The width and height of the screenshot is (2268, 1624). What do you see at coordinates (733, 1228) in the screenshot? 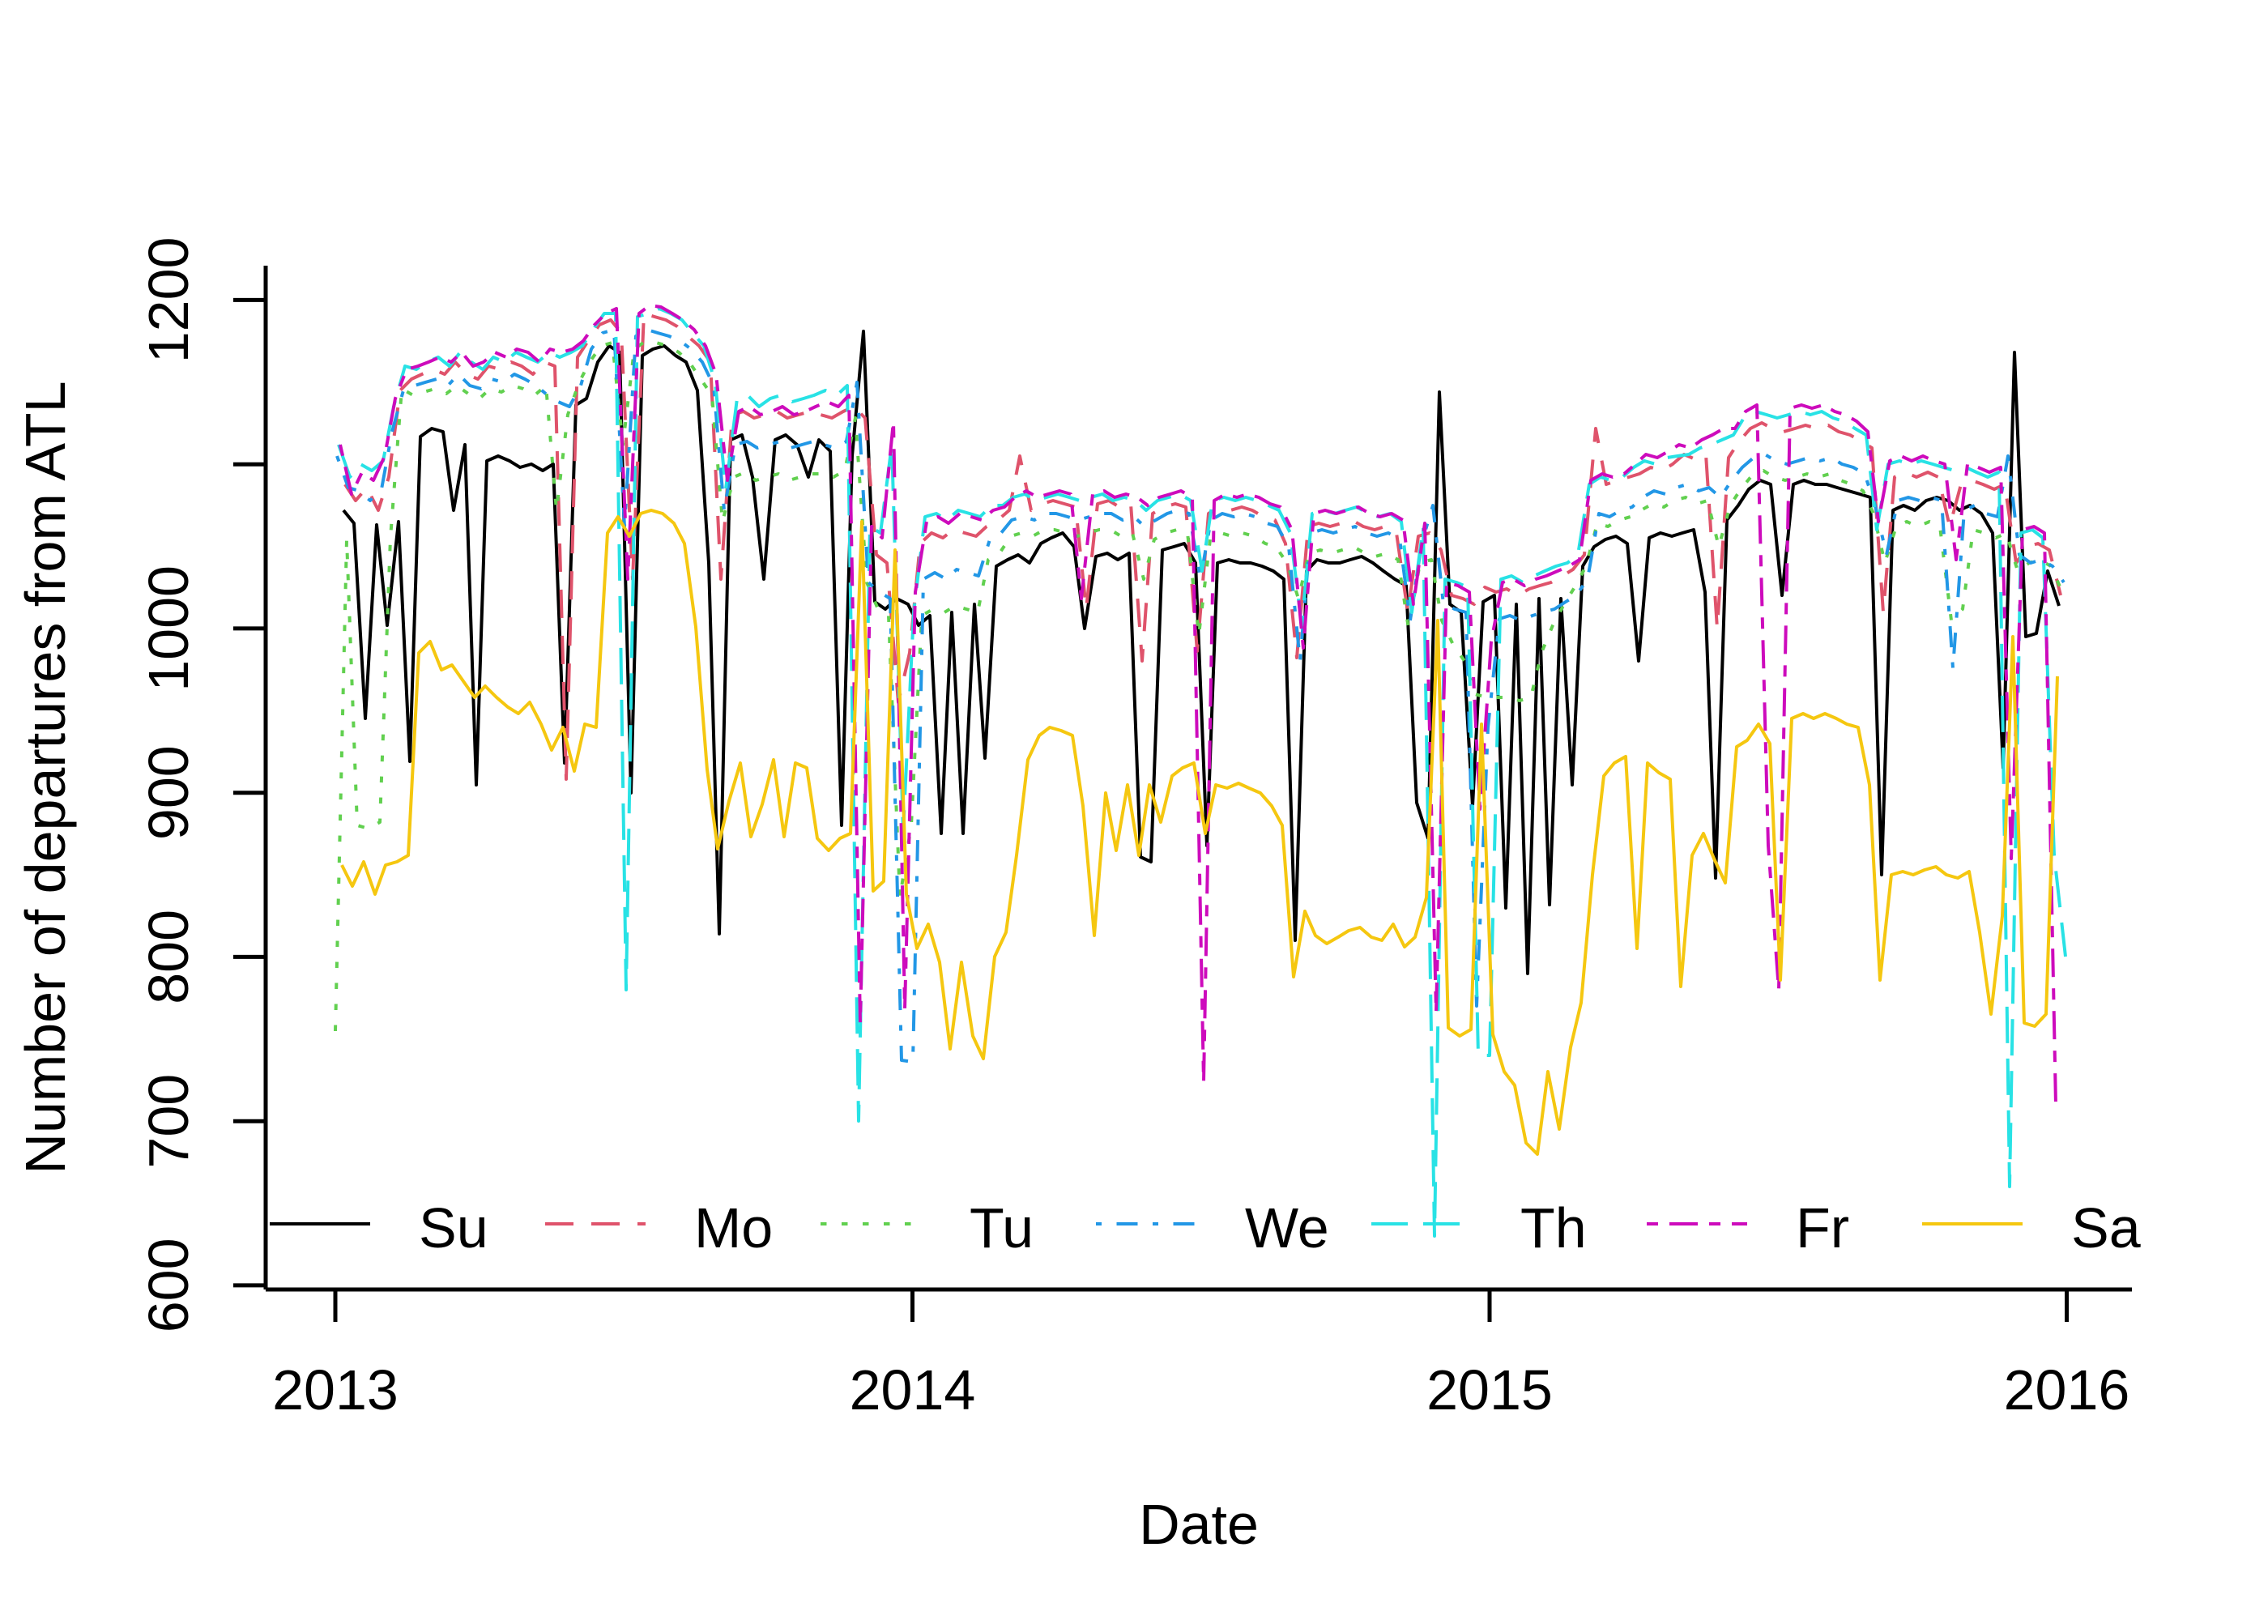
I see `svg-text: Mo` at bounding box center [733, 1228].